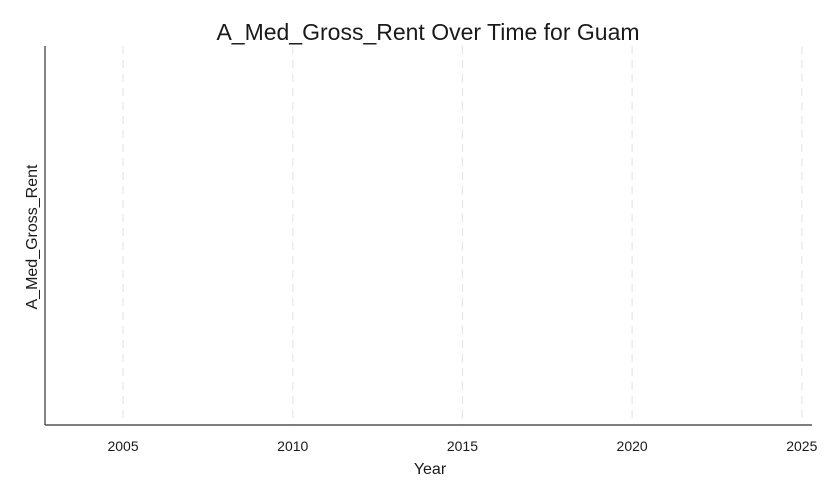 This screenshot has height=498, width=831. Describe the element at coordinates (430, 469) in the screenshot. I see `x-axis-label: Year` at that location.